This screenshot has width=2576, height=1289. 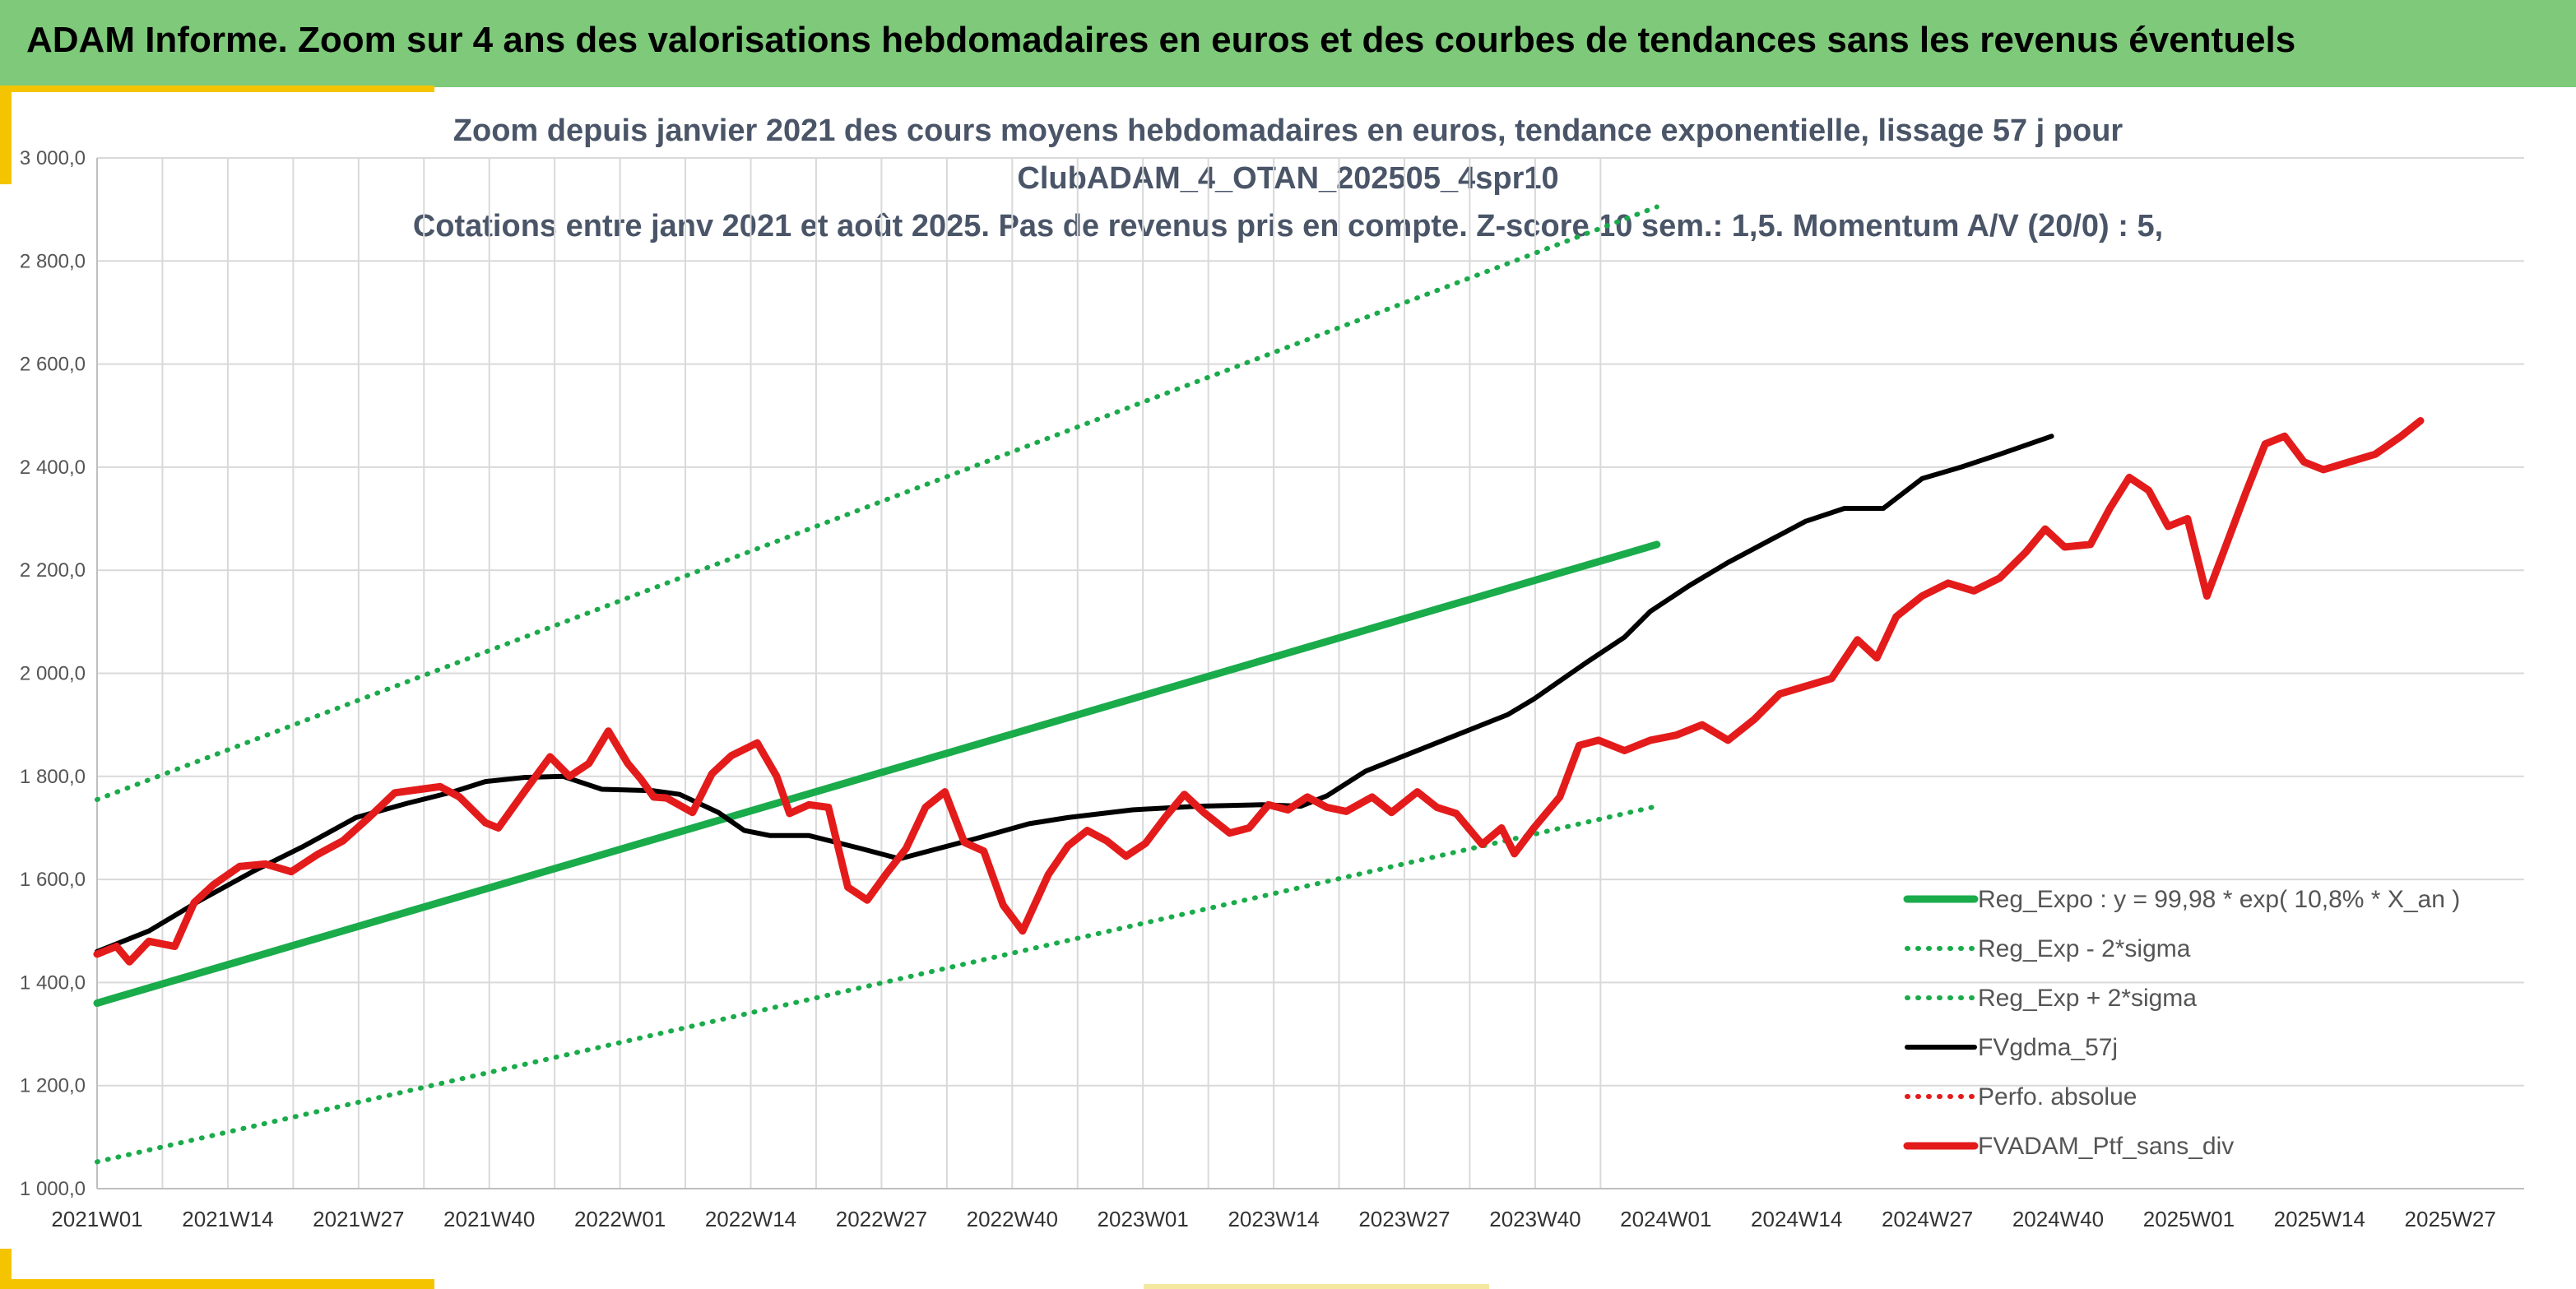 What do you see at coordinates (620, 1219) in the screenshot?
I see `x-tick-label: 2022W01` at bounding box center [620, 1219].